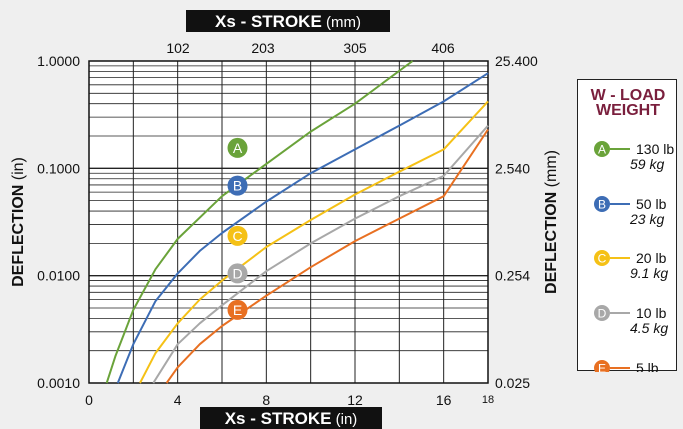  I want to click on series-marker-d: D, so click(238, 273).